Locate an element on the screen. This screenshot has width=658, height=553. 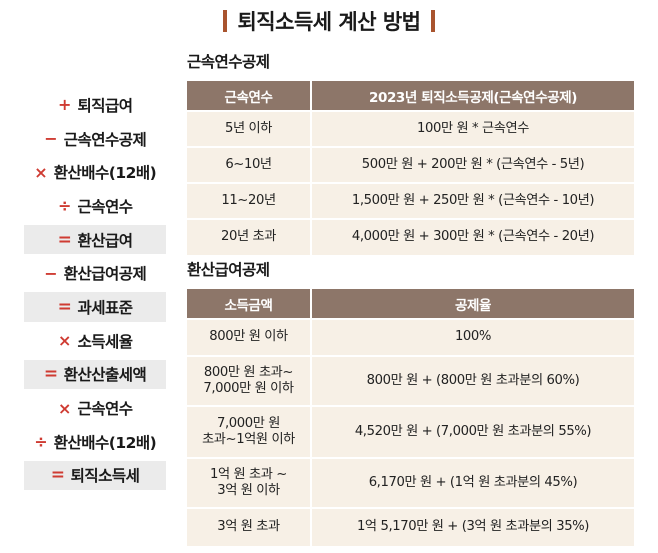
table-cell: 1억 원 초과 ~3억 원 이하 is located at coordinates (249, 482).